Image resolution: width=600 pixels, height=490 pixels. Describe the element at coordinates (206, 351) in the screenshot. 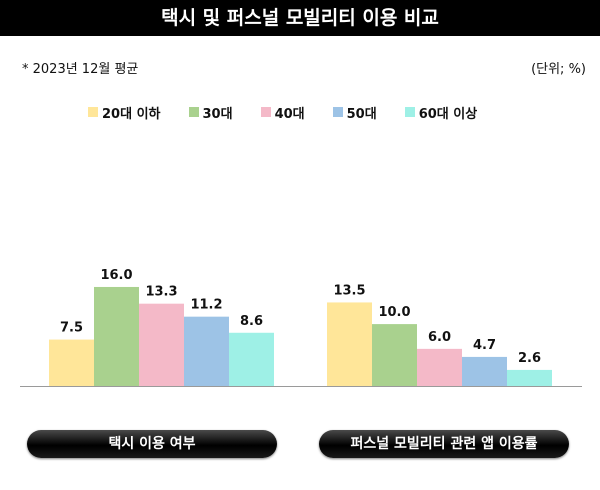

I see `bar-taxi-50s` at that location.